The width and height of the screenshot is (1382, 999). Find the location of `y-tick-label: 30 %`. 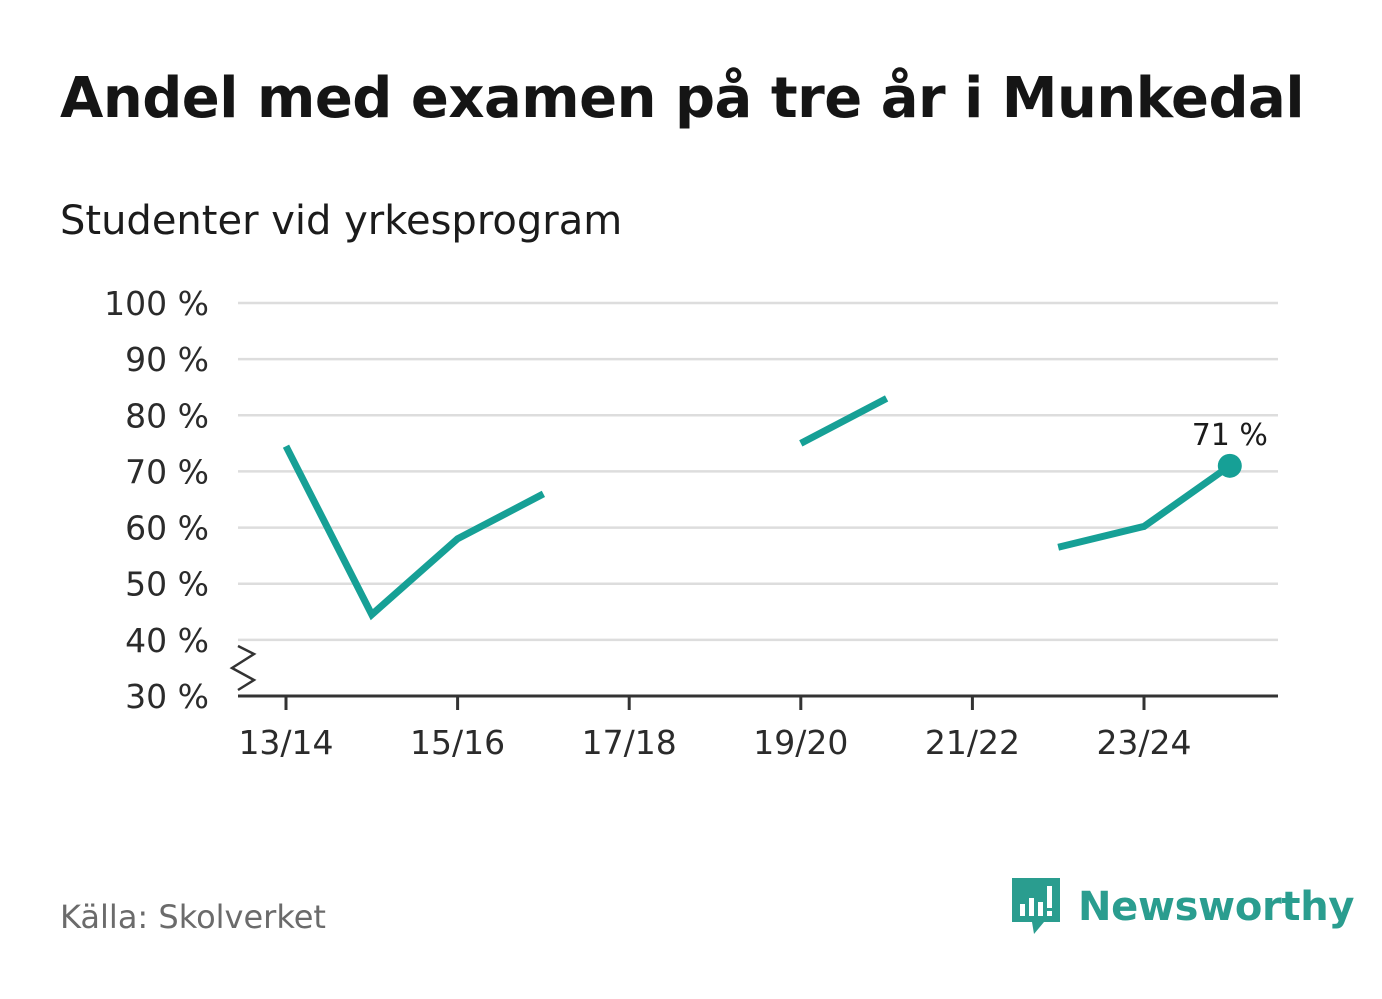

y-tick-label: 30 % is located at coordinates (167, 696).